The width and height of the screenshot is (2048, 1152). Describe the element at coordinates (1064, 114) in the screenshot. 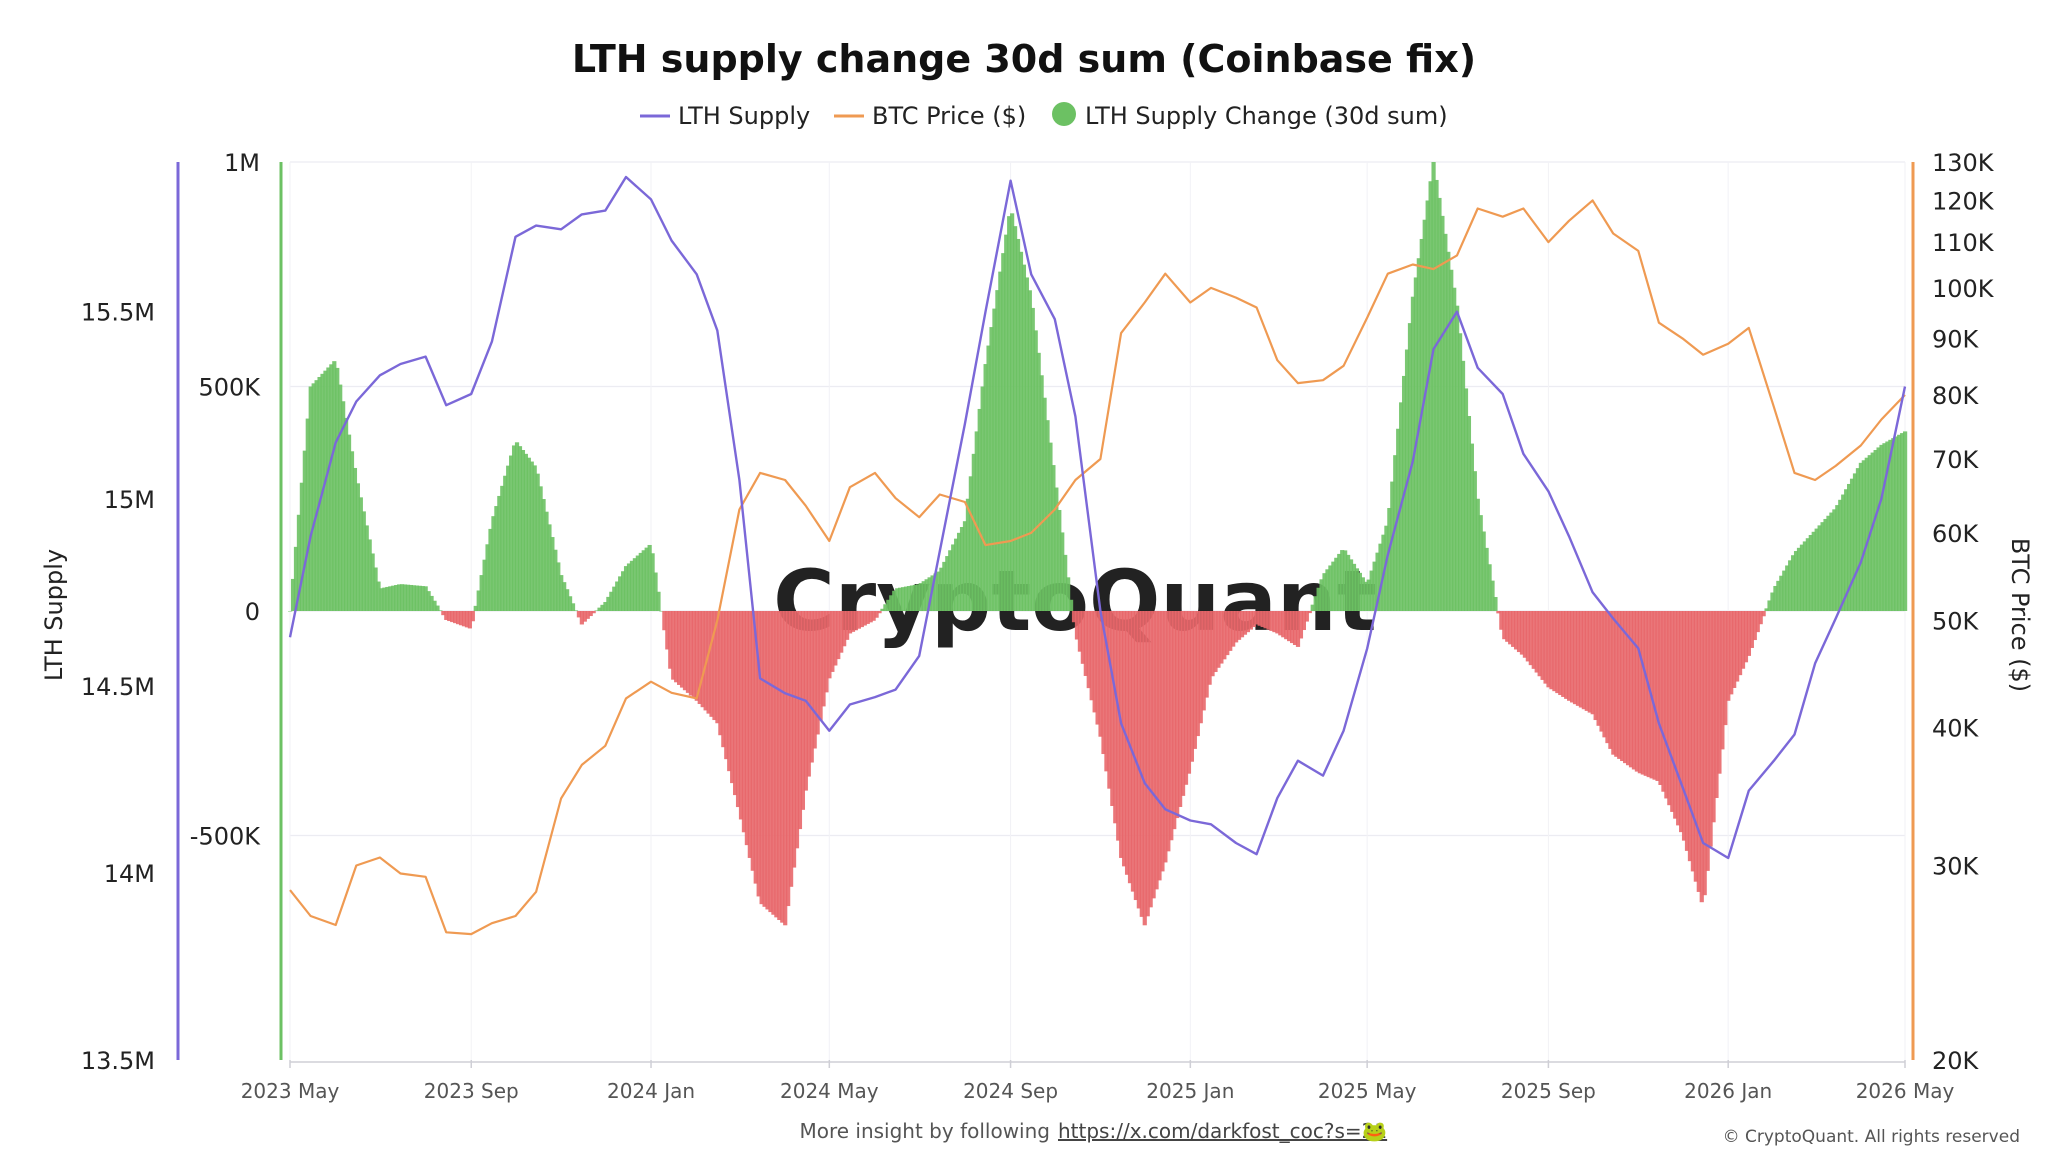

I see `legend-swatch-supply-change` at that location.